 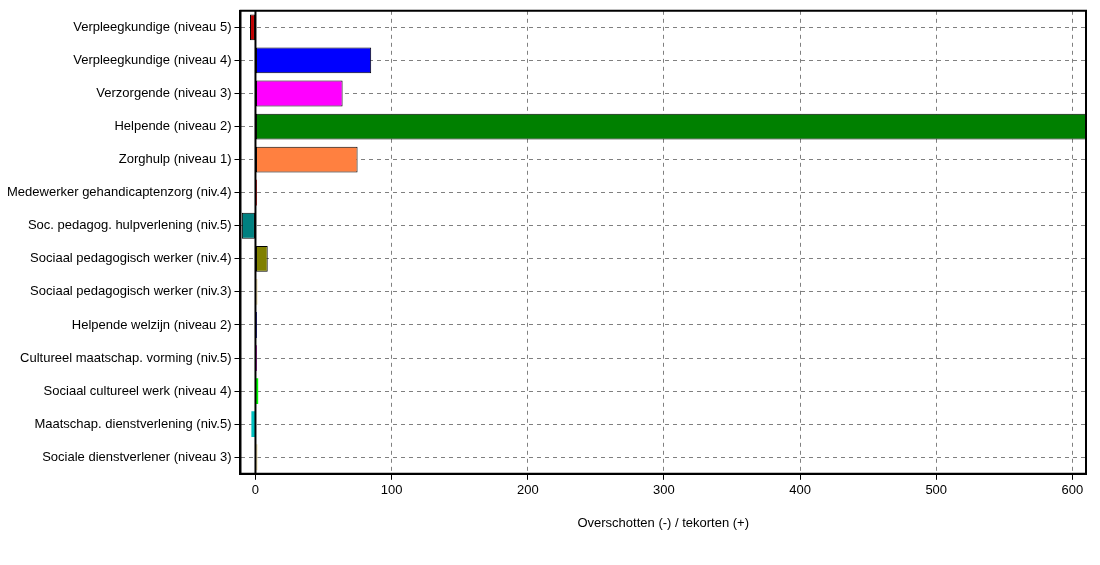 What do you see at coordinates (936, 490) in the screenshot?
I see `x-tick-label: 500` at bounding box center [936, 490].